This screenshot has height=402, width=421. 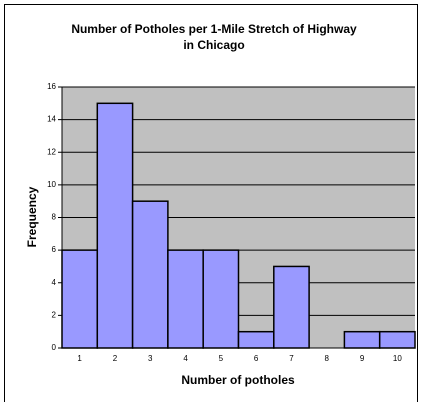 What do you see at coordinates (238, 380) in the screenshot?
I see `x-axis-title: Number of potholes` at bounding box center [238, 380].